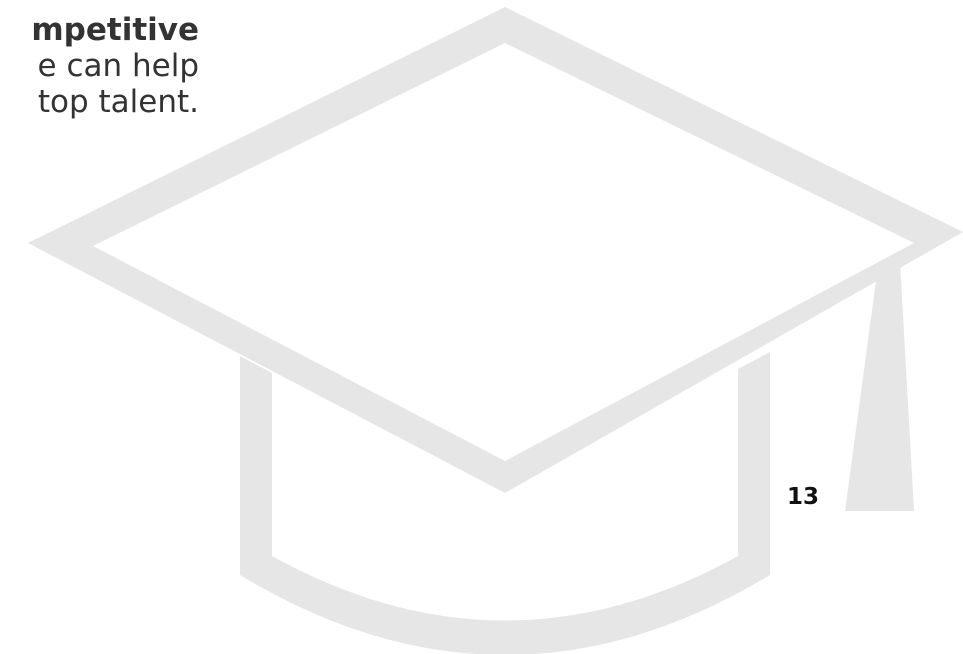 The image size is (963, 654). What do you see at coordinates (803, 497) in the screenshot?
I see `page-number: 13` at bounding box center [803, 497].